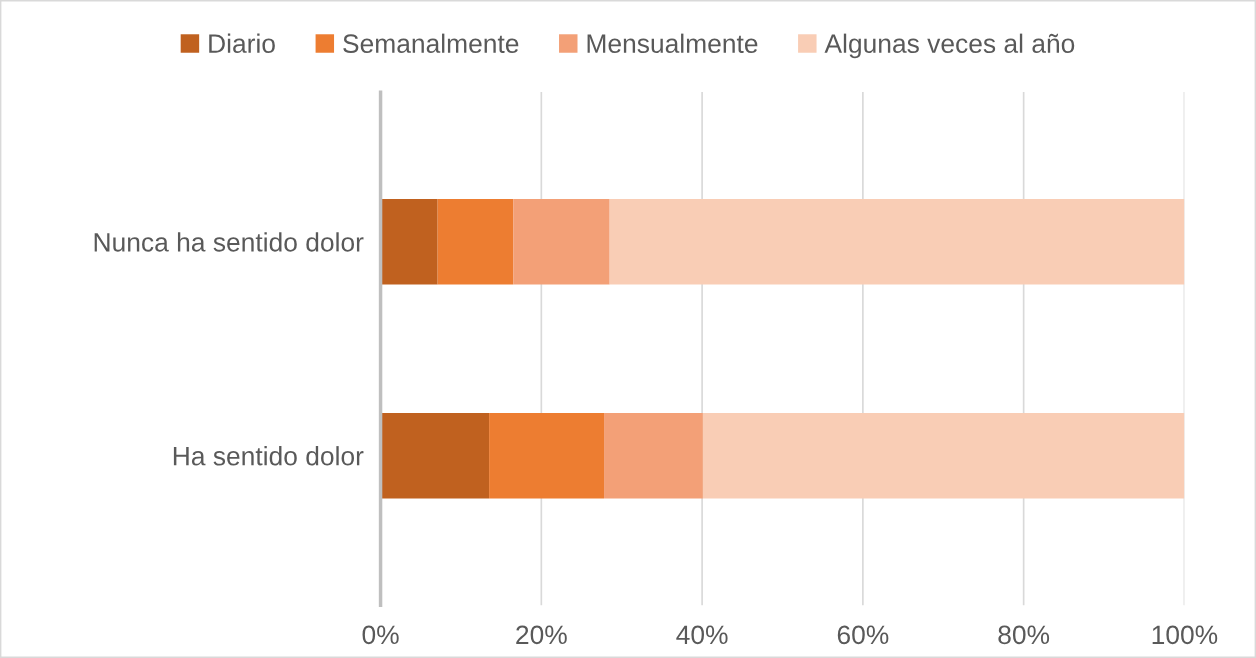 The image size is (1256, 658). I want to click on legend-label: Diario, so click(242, 43).